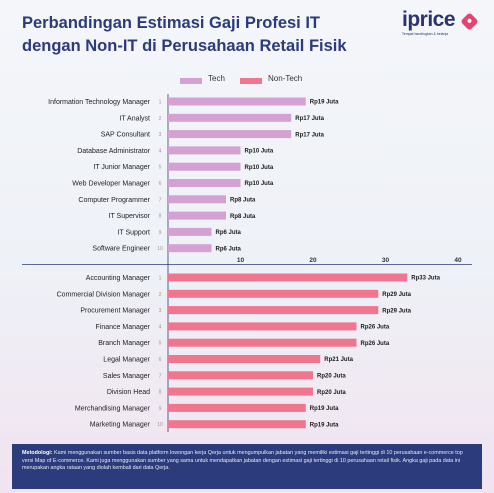 The image size is (494, 493). What do you see at coordinates (118, 278) in the screenshot?
I see `category-label: Accounting Manager` at bounding box center [118, 278].